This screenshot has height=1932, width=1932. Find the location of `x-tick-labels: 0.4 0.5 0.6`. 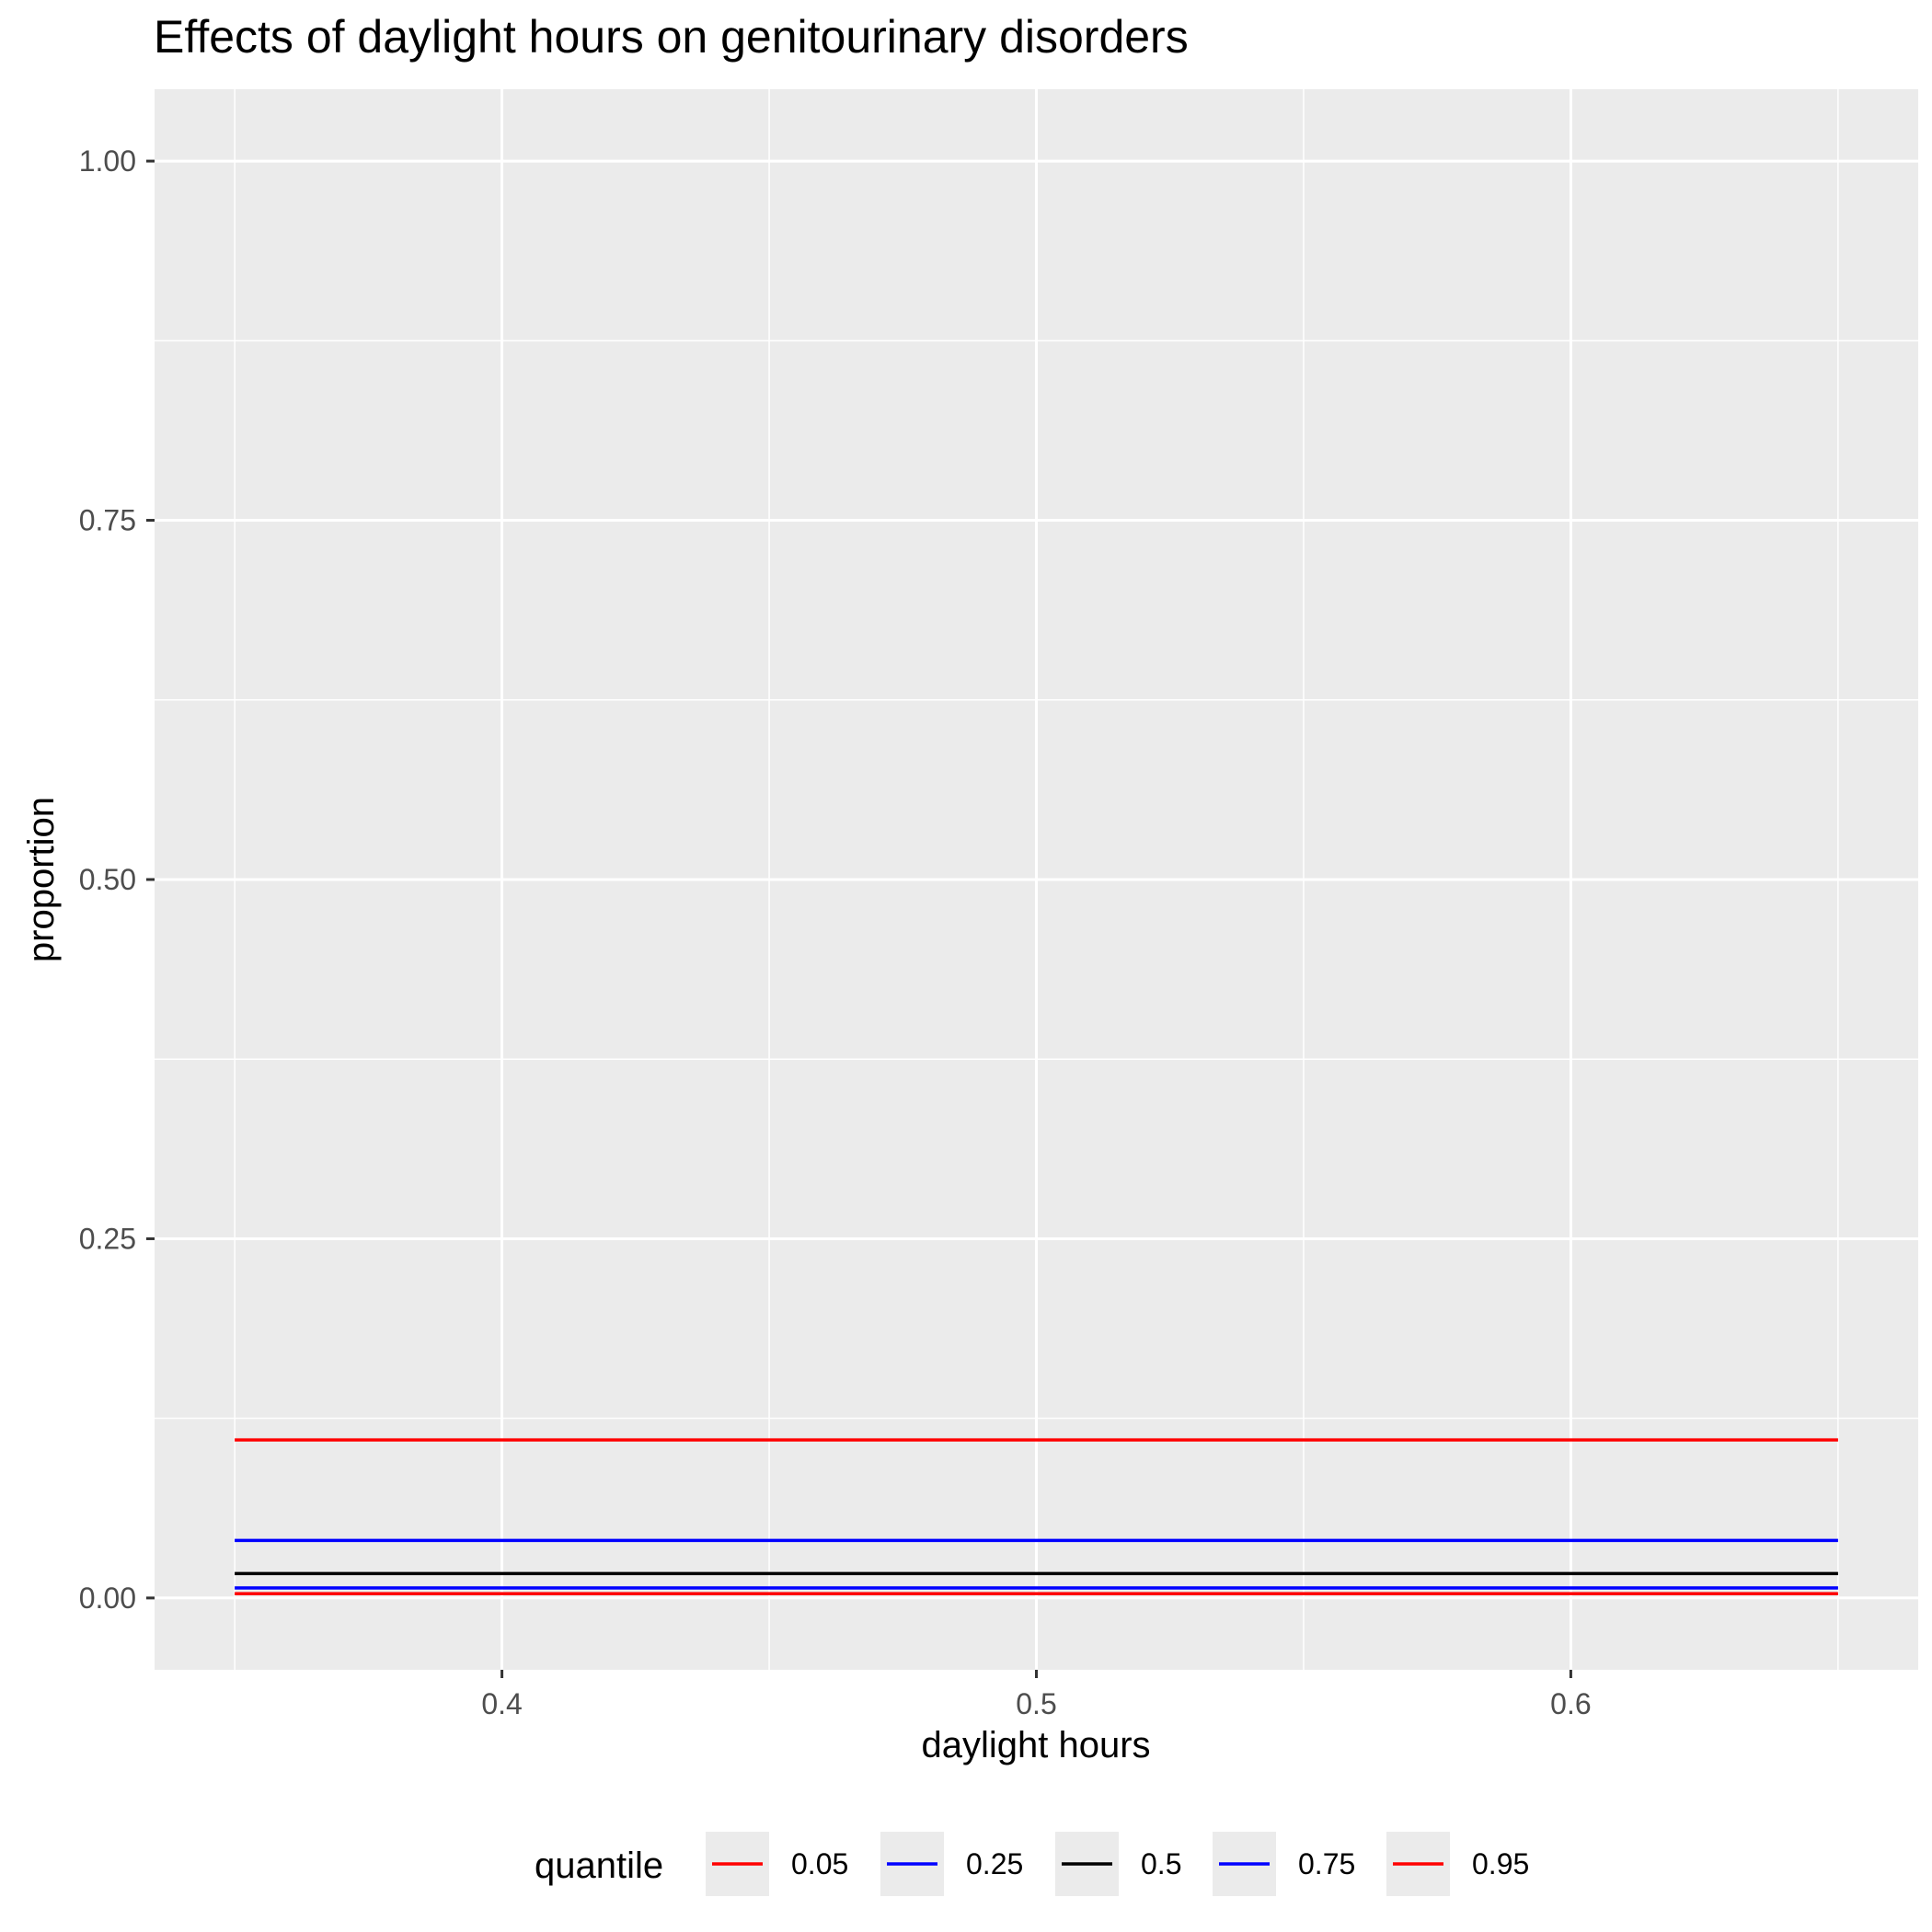

x-tick-labels: 0.4 0.5 0.6 is located at coordinates (1036, 1703).